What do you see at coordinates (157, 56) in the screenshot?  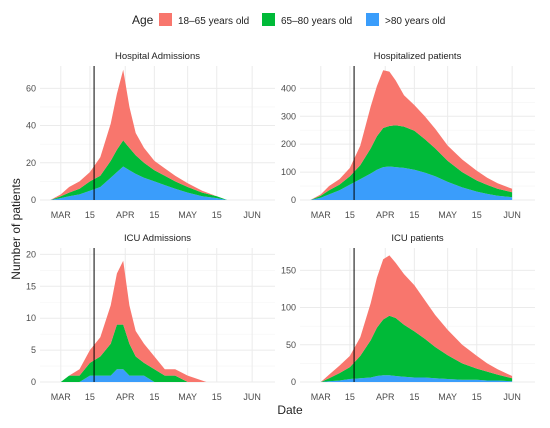 I see `panel-title: Hospital Admissions` at bounding box center [157, 56].